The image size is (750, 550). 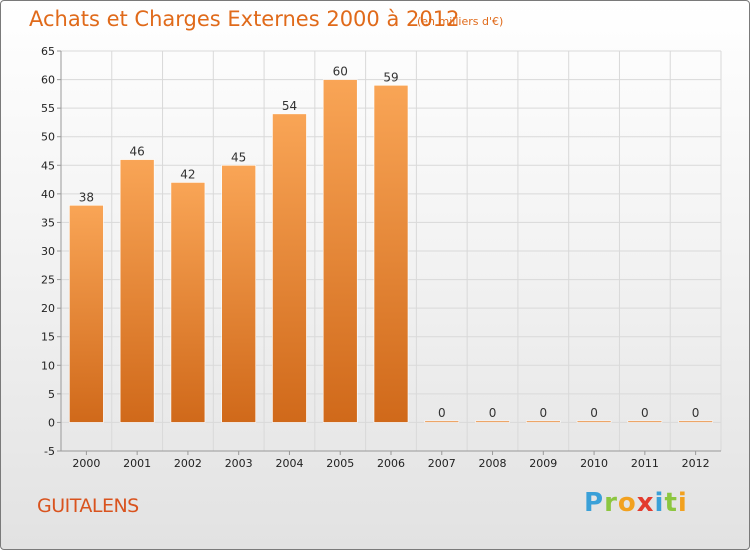 What do you see at coordinates (48, 165) in the screenshot?
I see `y-tick-label: 45` at bounding box center [48, 165].